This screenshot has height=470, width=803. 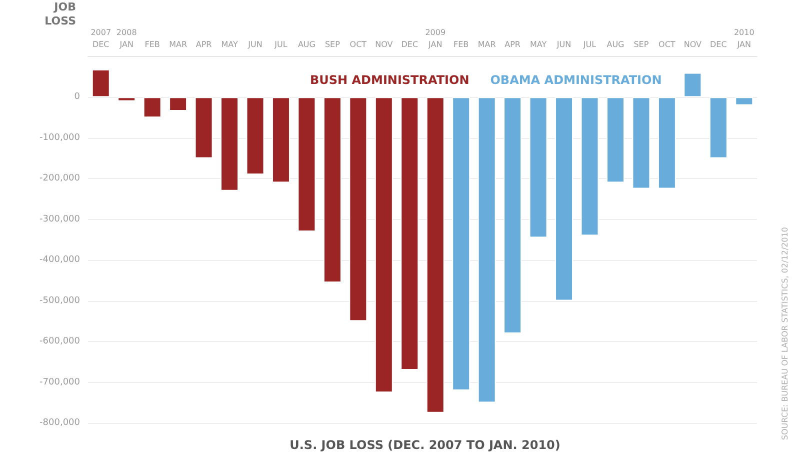 What do you see at coordinates (60, 260) in the screenshot?
I see `y-tick-label: -400,000` at bounding box center [60, 260].